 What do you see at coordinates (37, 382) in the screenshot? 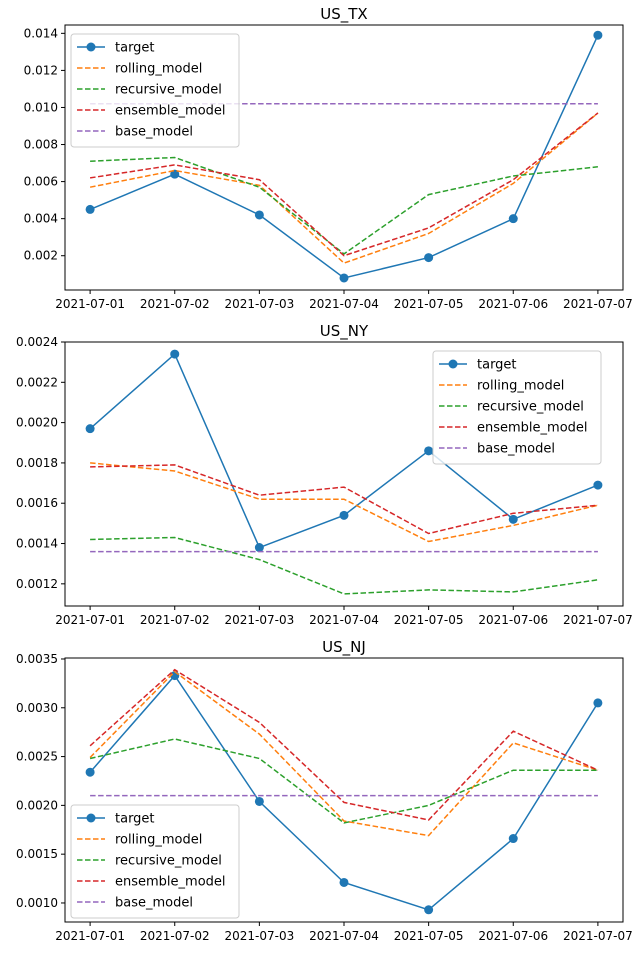
I see `y-tick-label: 0.0022` at bounding box center [37, 382].